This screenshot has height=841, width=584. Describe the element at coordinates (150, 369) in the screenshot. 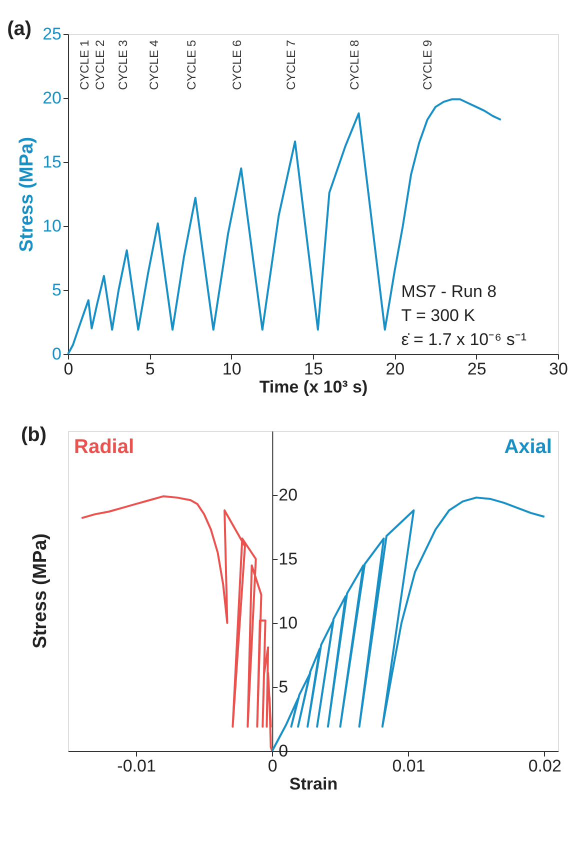

I see `x-tick-label: 5` at that location.